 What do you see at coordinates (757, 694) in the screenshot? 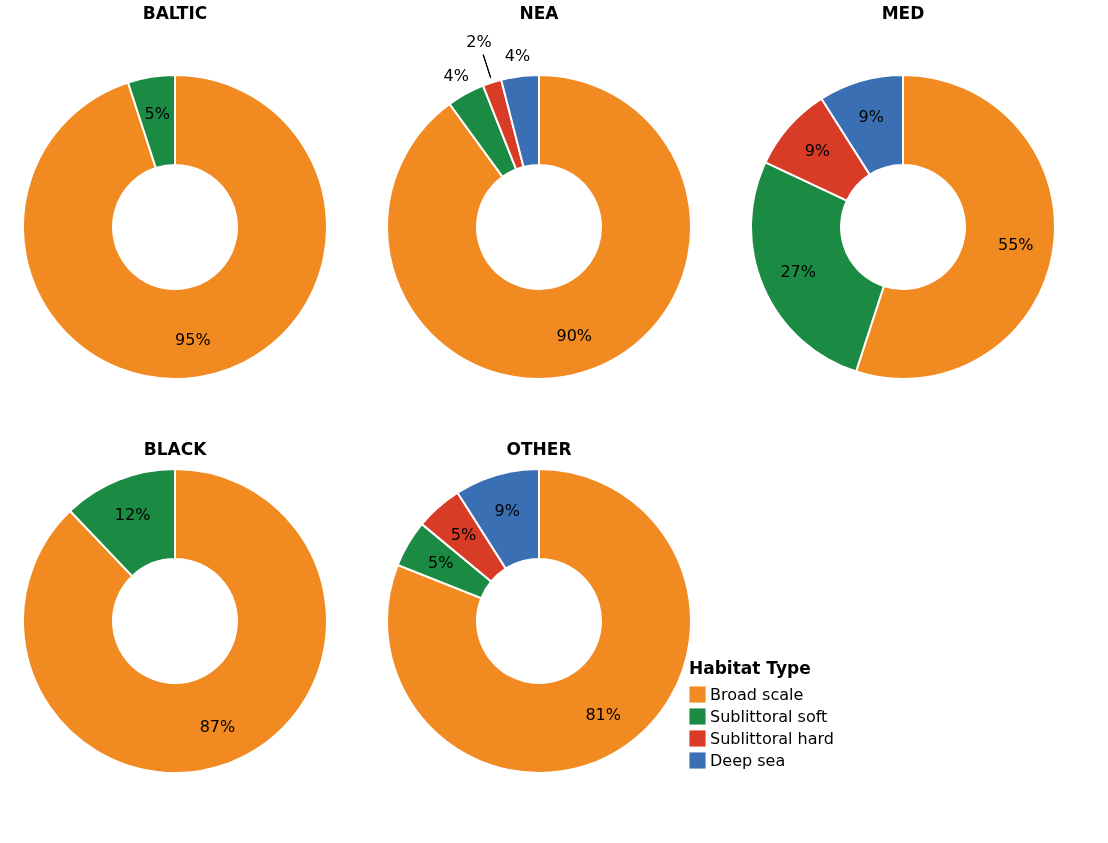
I see `legend-label: Broad scale` at bounding box center [757, 694].